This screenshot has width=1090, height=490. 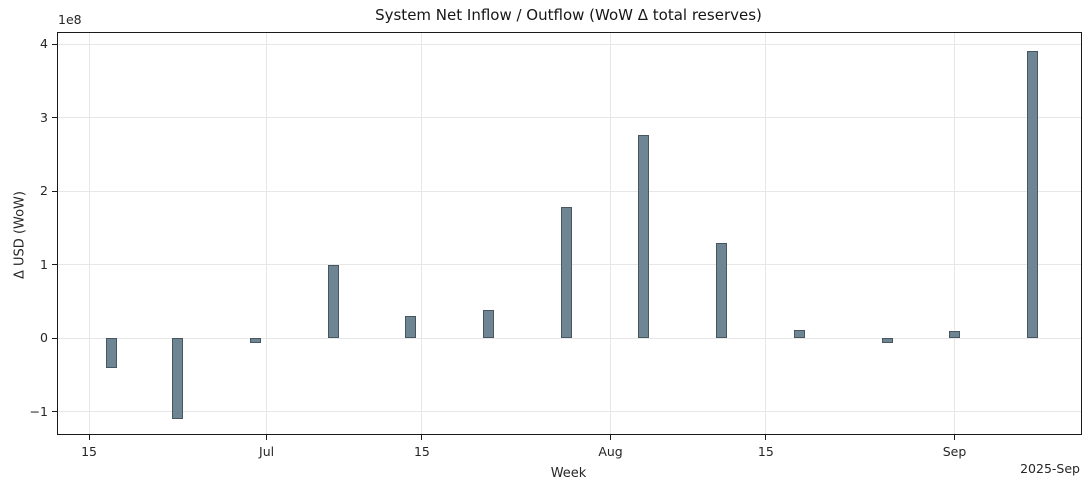 I want to click on y-tick-label: 4, so click(x=44, y=44).